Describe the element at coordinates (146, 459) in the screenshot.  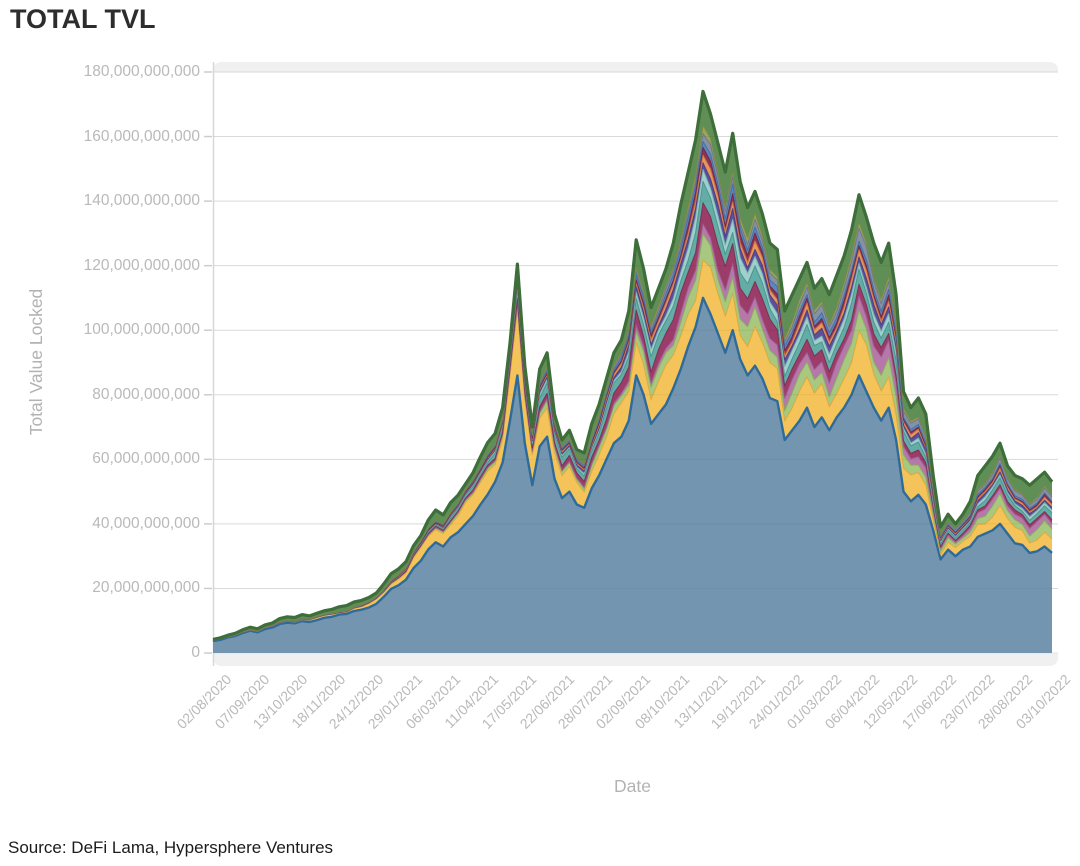
I see `y-tick-label: 60,000,000,000` at that location.